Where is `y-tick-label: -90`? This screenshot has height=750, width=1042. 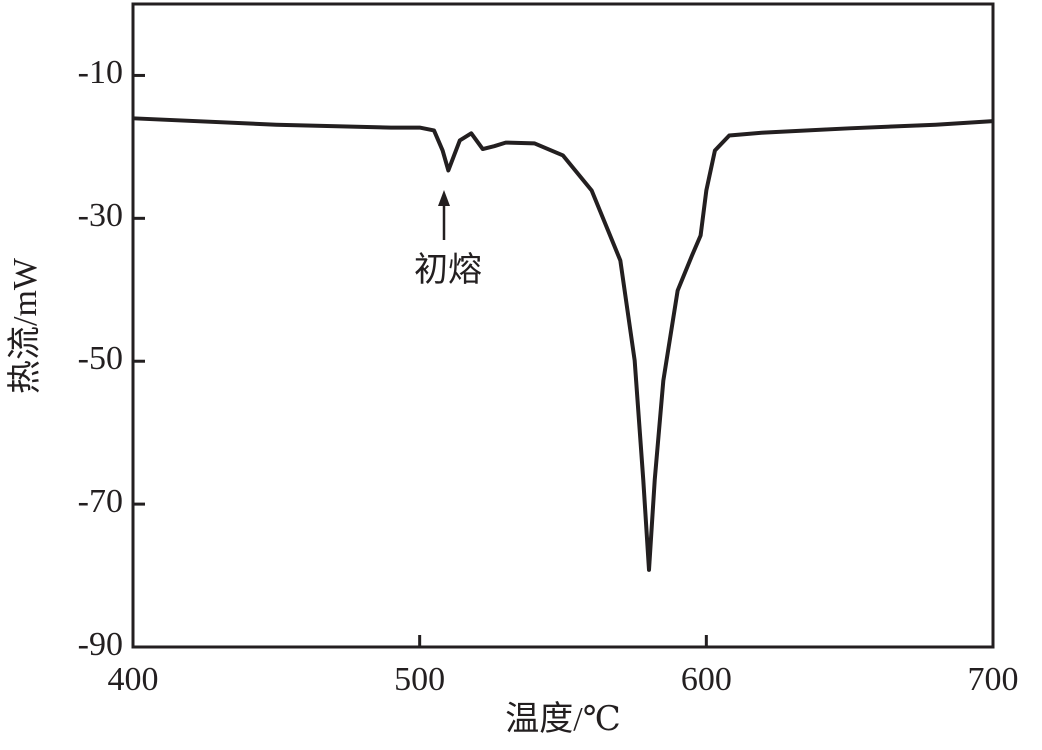 y-tick-label: -90 is located at coordinates (100, 644).